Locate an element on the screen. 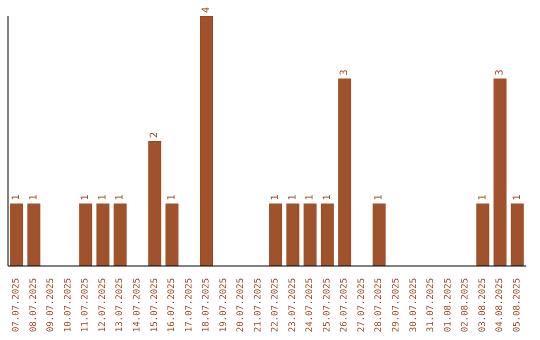 Image resolution: width=540 pixels, height=340 pixels. x-tick-label: 25.07.2025 is located at coordinates (327, 305).